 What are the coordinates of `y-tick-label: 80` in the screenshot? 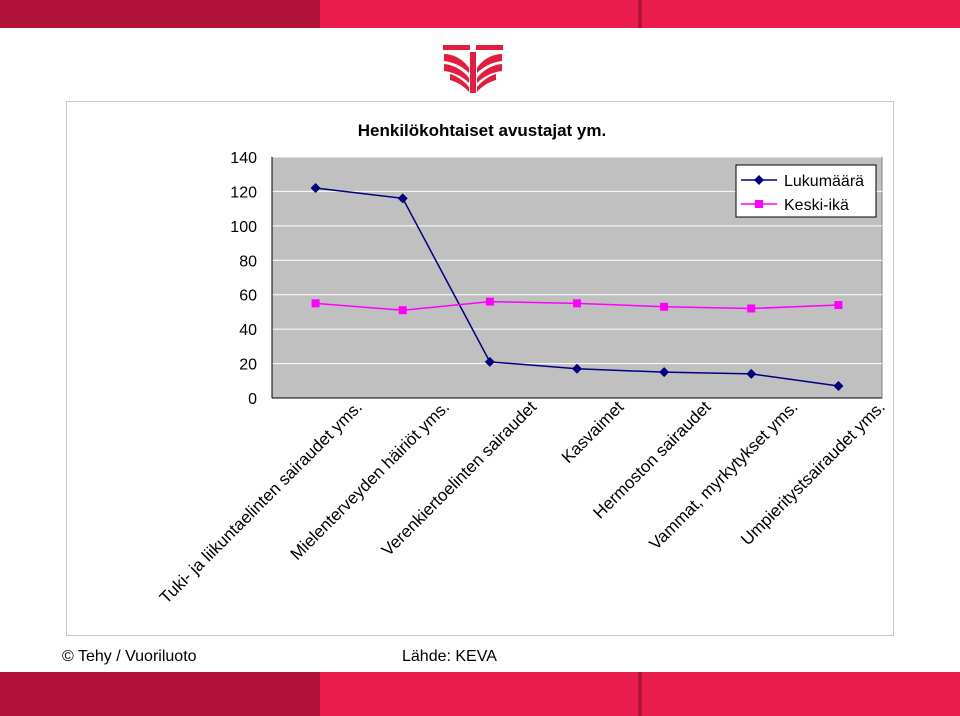 It's located at (248, 261).